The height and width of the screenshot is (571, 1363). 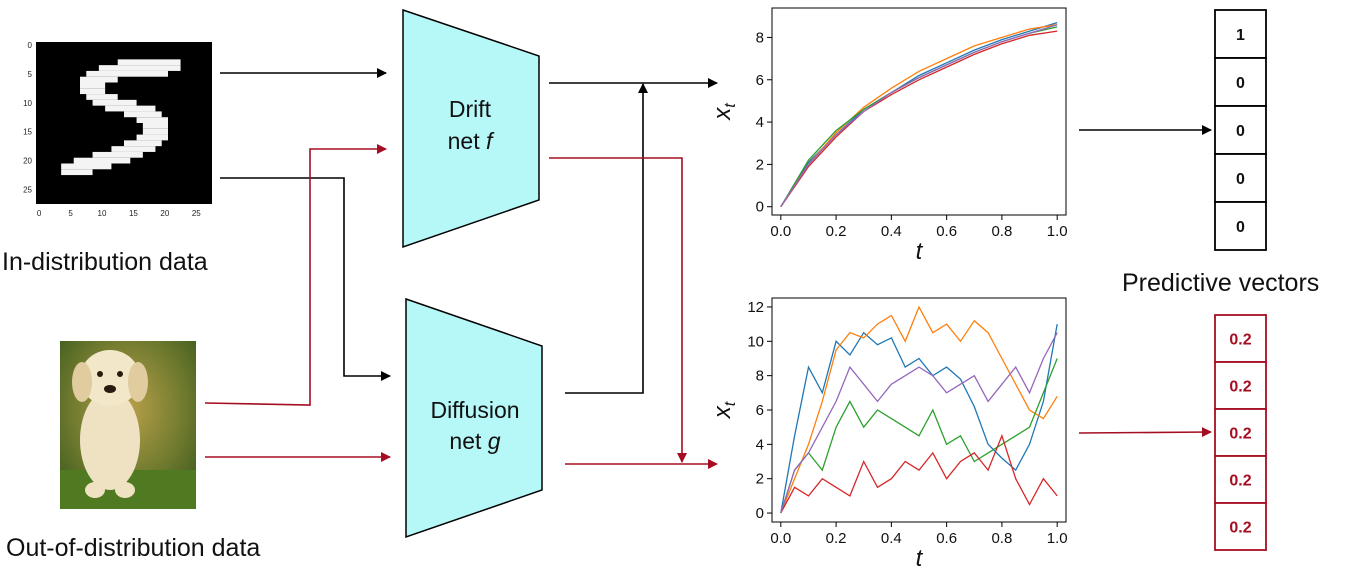 I want to click on vector-value: 1, so click(x=1240, y=35).